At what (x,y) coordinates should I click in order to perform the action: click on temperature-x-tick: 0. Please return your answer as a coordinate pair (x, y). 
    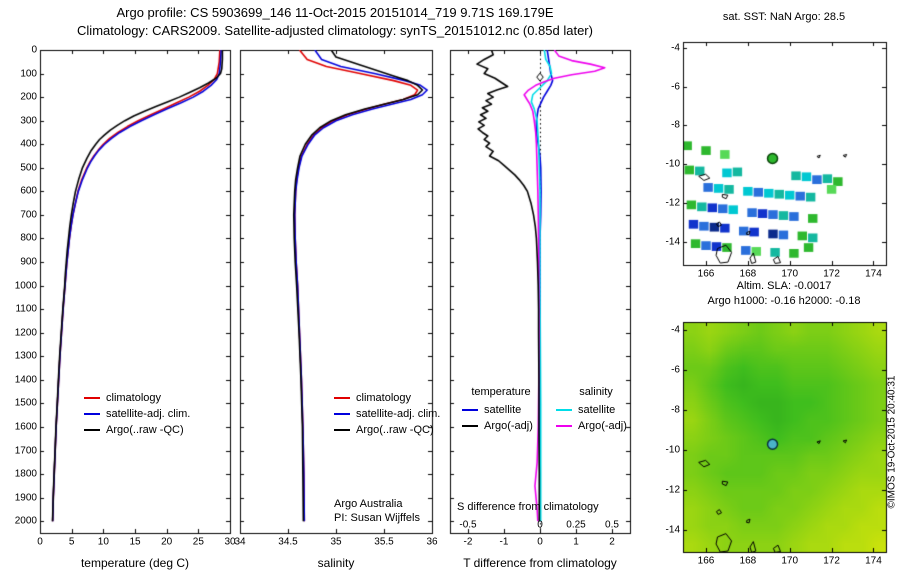
    Looking at the image, I should click on (40, 542).